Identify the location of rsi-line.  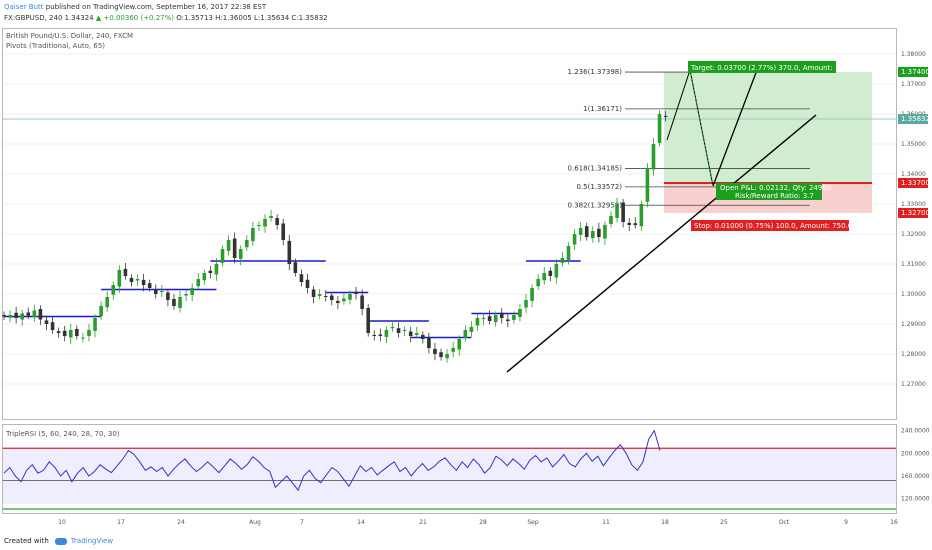
(332, 460).